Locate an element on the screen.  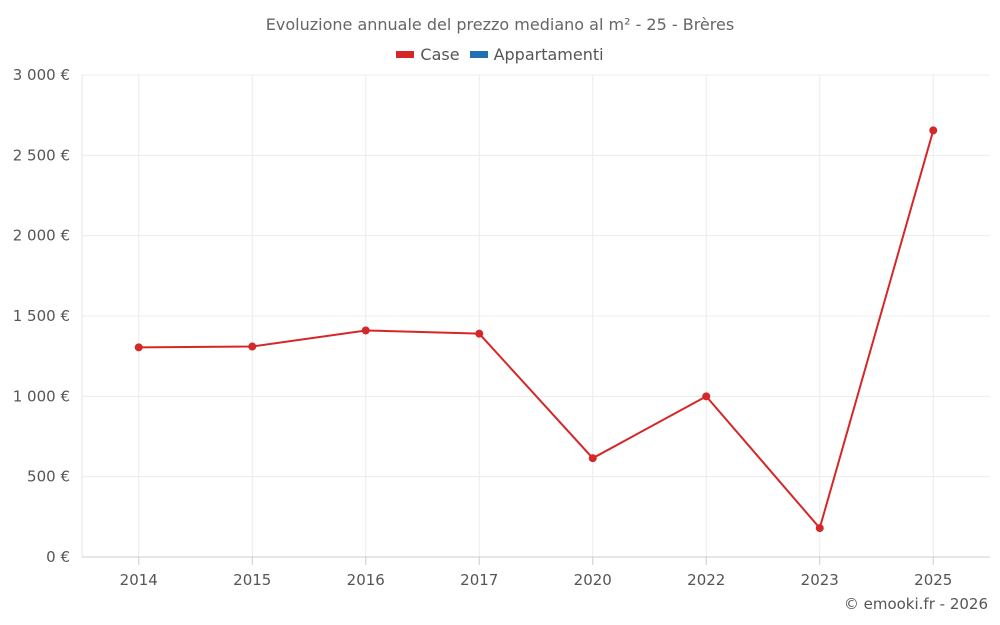
legend-item-case: Case is located at coordinates (428, 54).